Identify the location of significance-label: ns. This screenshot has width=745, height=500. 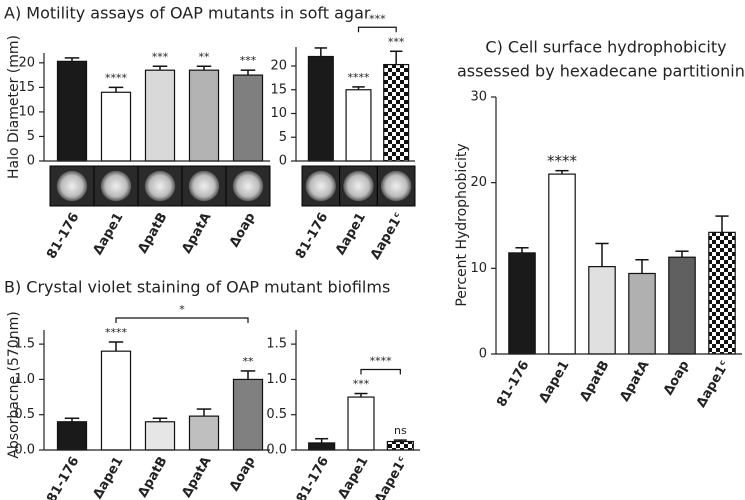
(400, 430).